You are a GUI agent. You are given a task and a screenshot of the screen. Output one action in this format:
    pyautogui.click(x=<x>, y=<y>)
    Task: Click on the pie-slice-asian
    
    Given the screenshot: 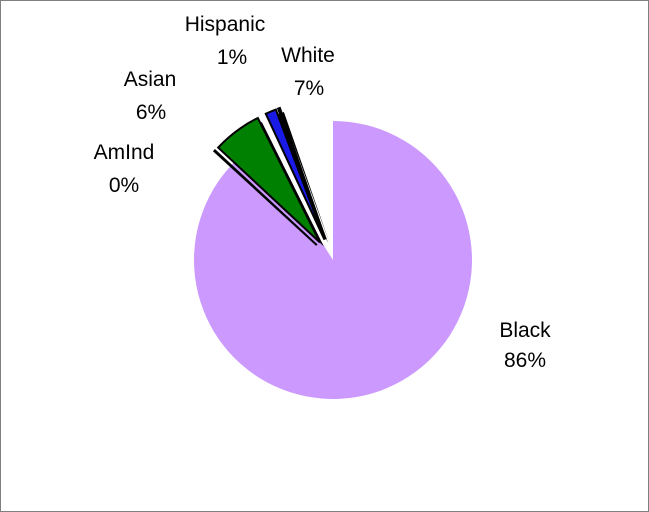 What is the action you would take?
    pyautogui.click(x=268, y=180)
    